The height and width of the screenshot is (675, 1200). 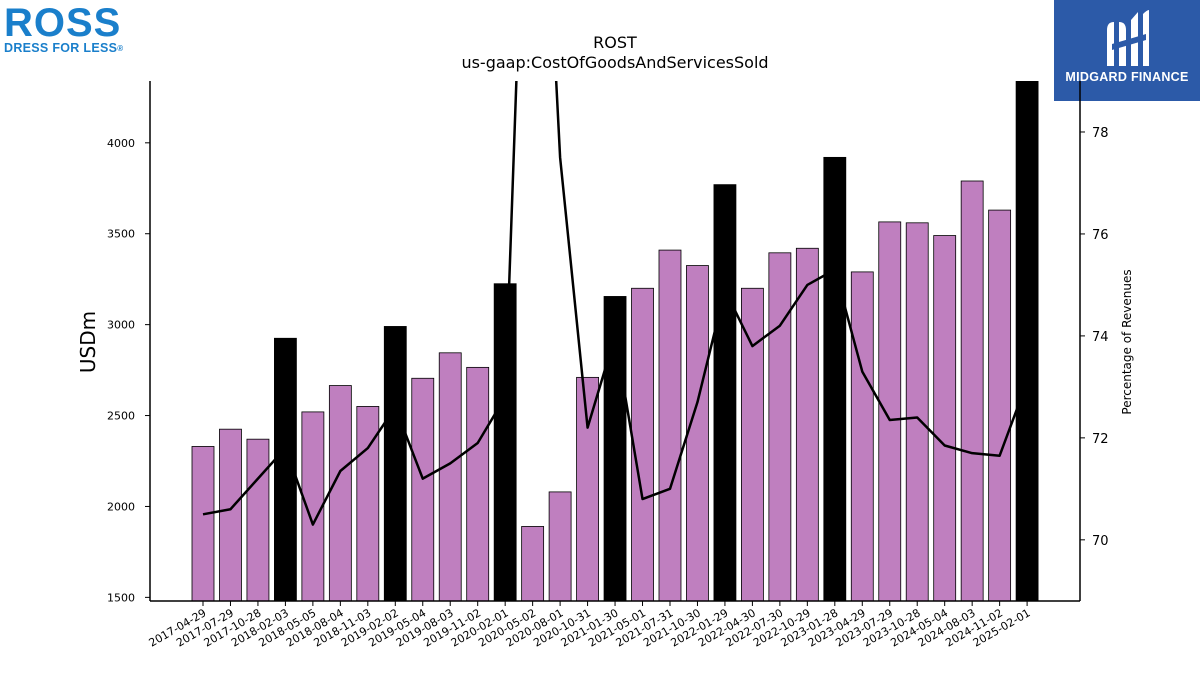 I want to click on y2-tick-label: 76, so click(x=1100, y=235).